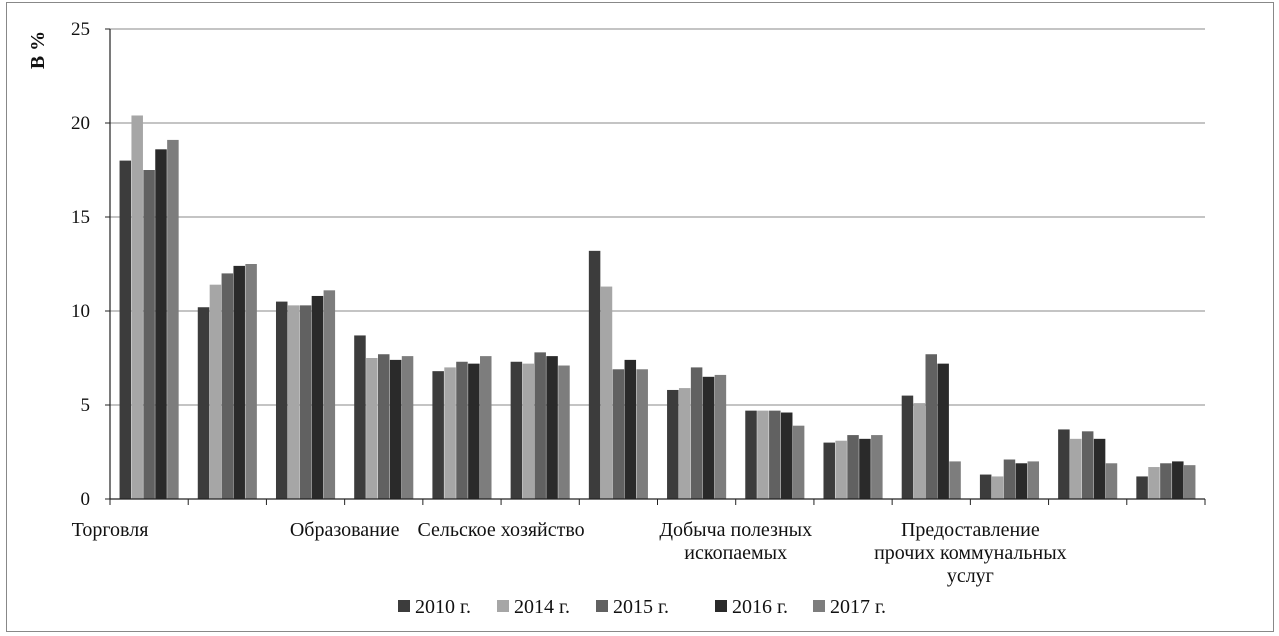  Describe the element at coordinates (38, 50) in the screenshot. I see `y-axis-label: В %` at that location.